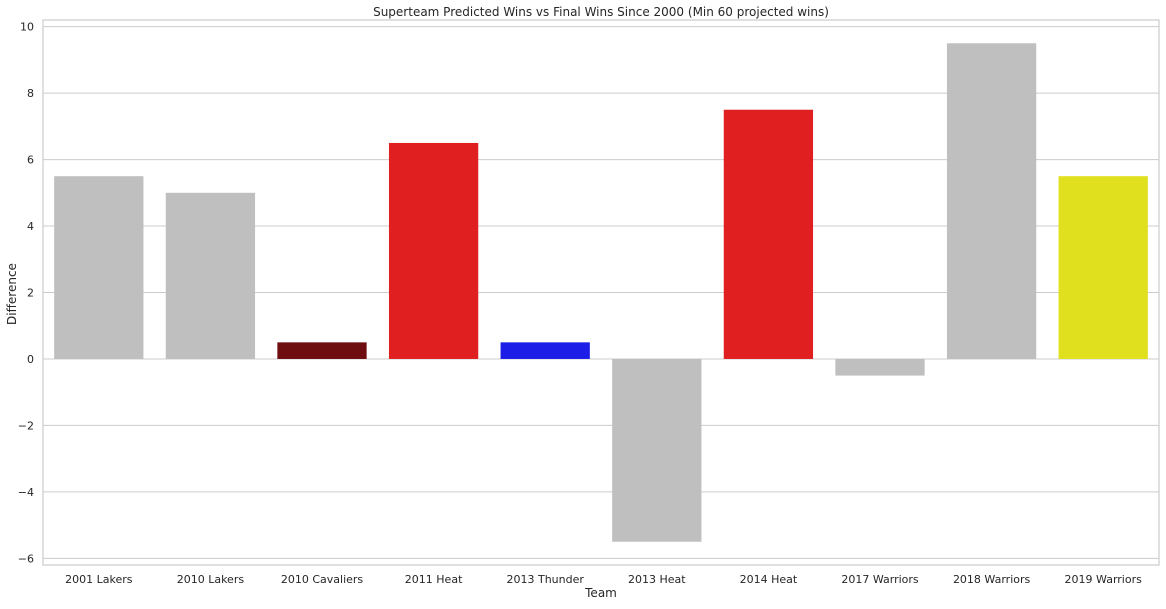 The image size is (1166, 609). Describe the element at coordinates (211, 579) in the screenshot. I see `x-tick-label: 2010 Lakers` at that location.